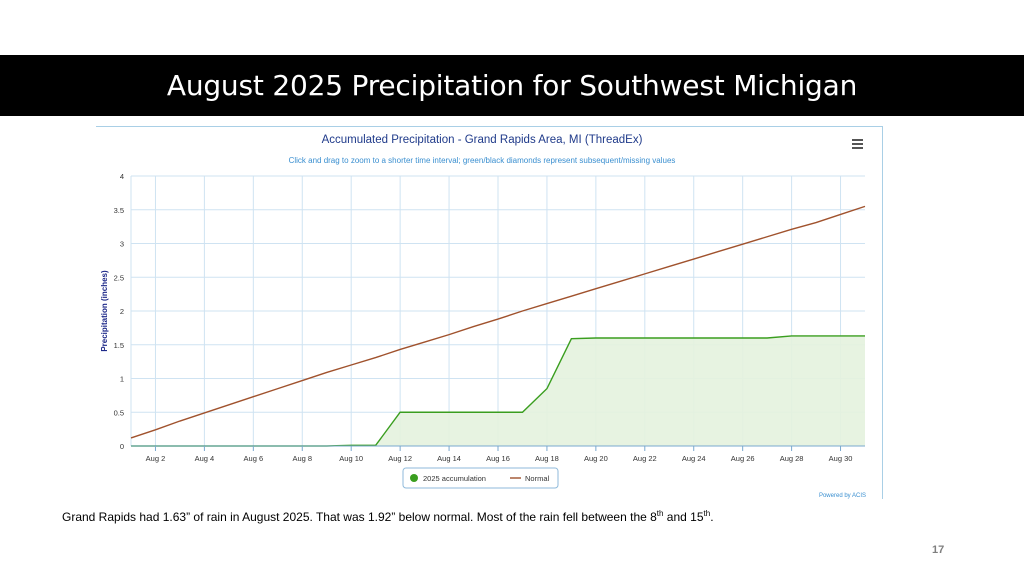 The image size is (1024, 576). What do you see at coordinates (119, 210) in the screenshot?
I see `y-tick-label: 3.5` at bounding box center [119, 210].